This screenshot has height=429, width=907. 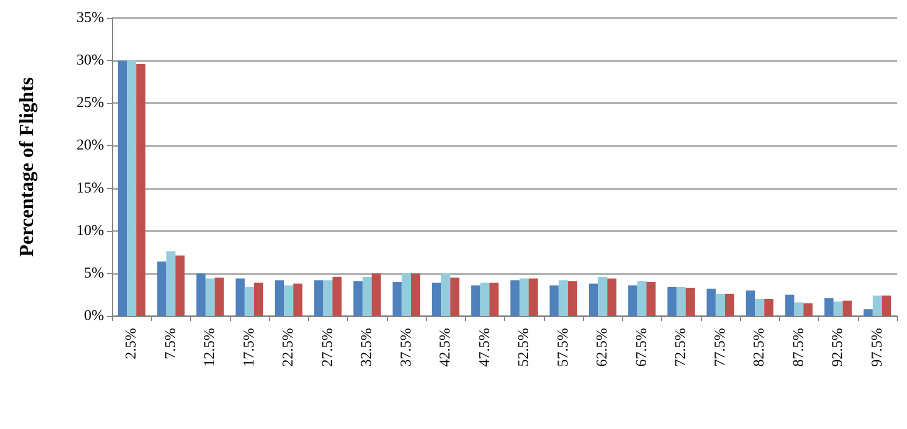 I want to click on x-tick-label: 7.5%, so click(x=170, y=344).